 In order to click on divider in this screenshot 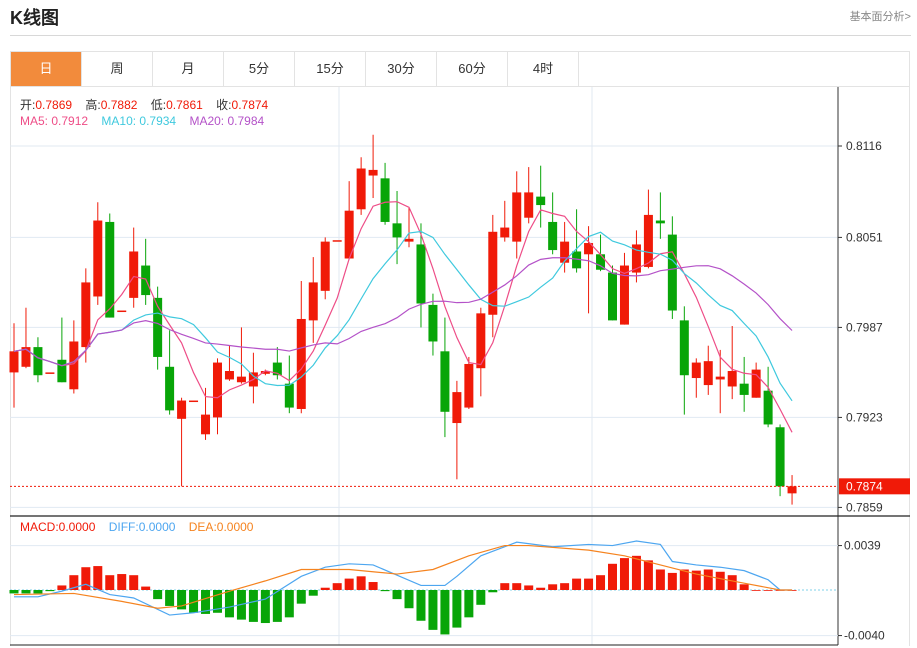, I will do `click(460, 35)`.